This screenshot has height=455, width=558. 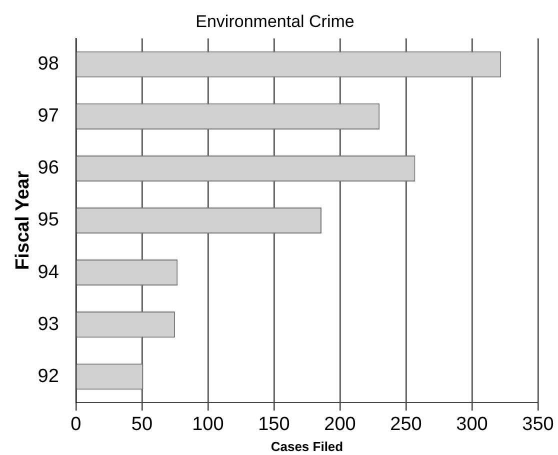 What do you see at coordinates (275, 21) in the screenshot?
I see `chart-title: Environmental Crime` at bounding box center [275, 21].